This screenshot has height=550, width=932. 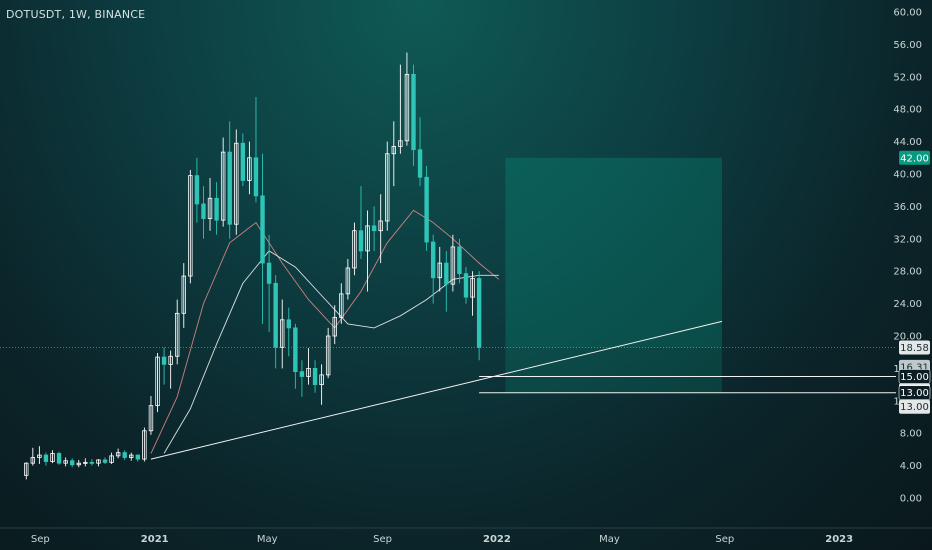 What do you see at coordinates (907, 337) in the screenshot?
I see `y-tick-label: 20.00` at bounding box center [907, 337].